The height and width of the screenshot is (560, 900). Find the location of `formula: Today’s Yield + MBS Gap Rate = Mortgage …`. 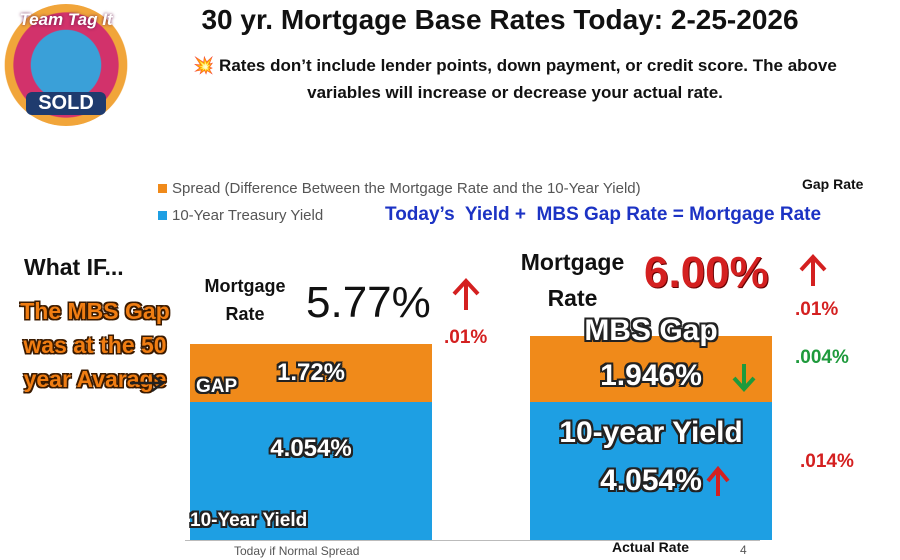

formula: Today’s Yield + MBS Gap Rate = Mortgage … is located at coordinates (603, 214).